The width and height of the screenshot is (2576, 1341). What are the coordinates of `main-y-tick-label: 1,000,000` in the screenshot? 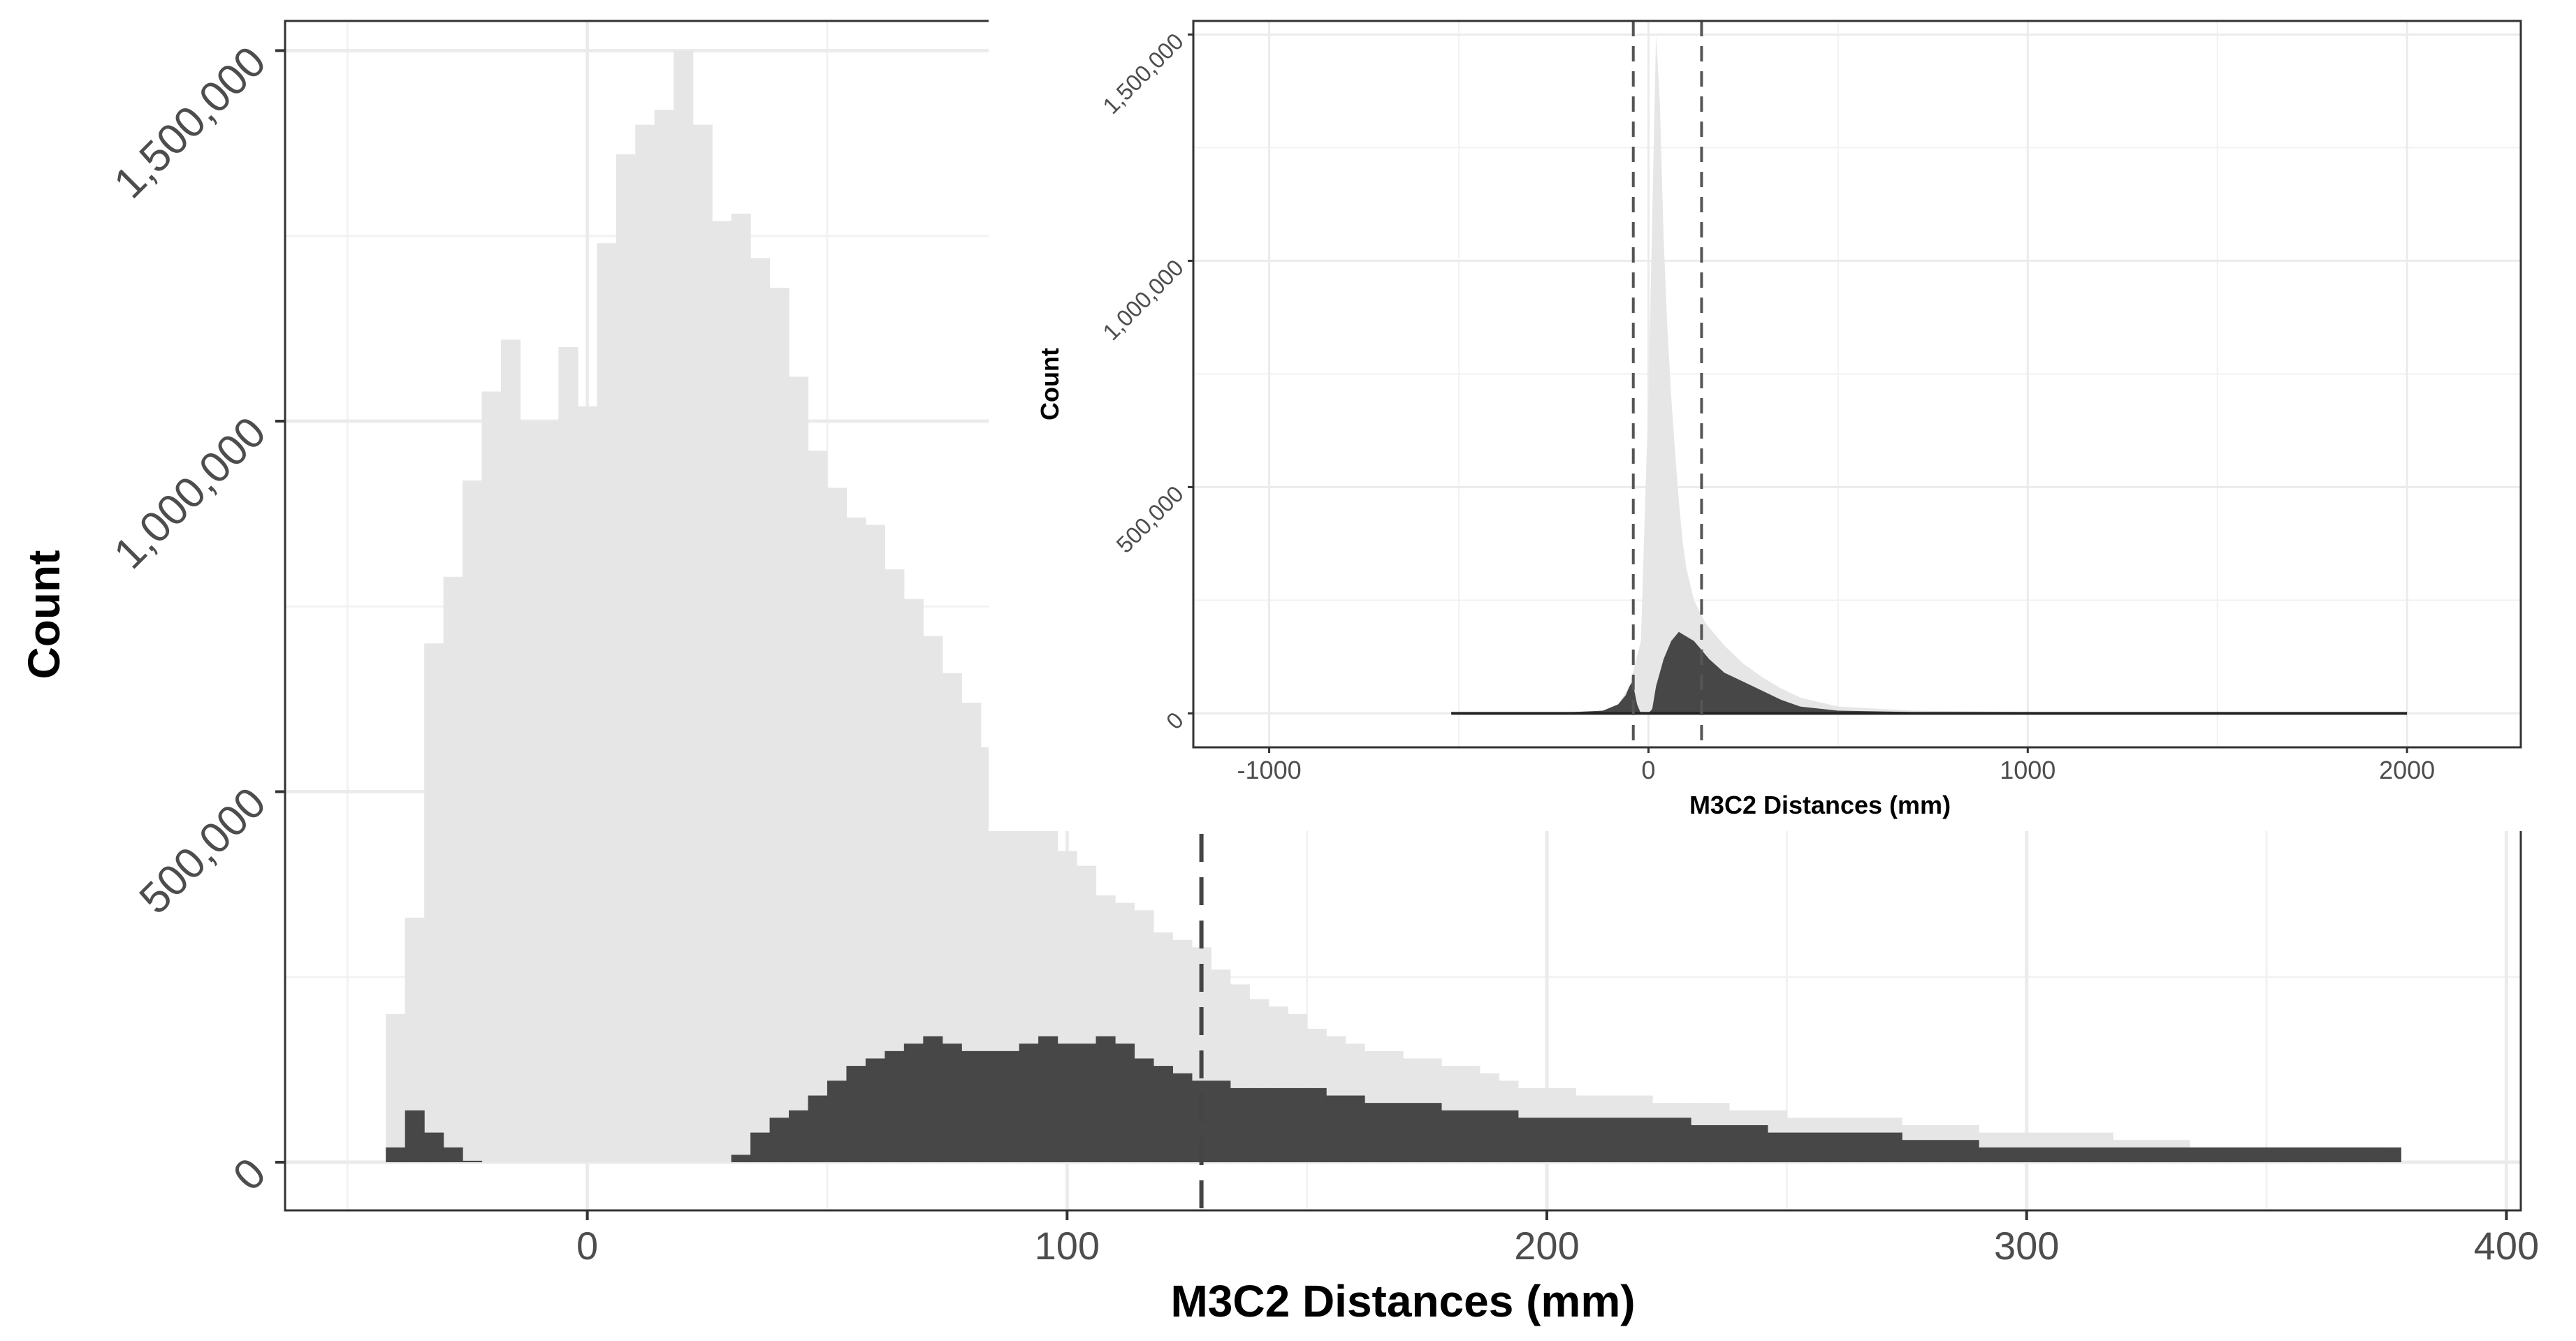 It's located at (190, 493).